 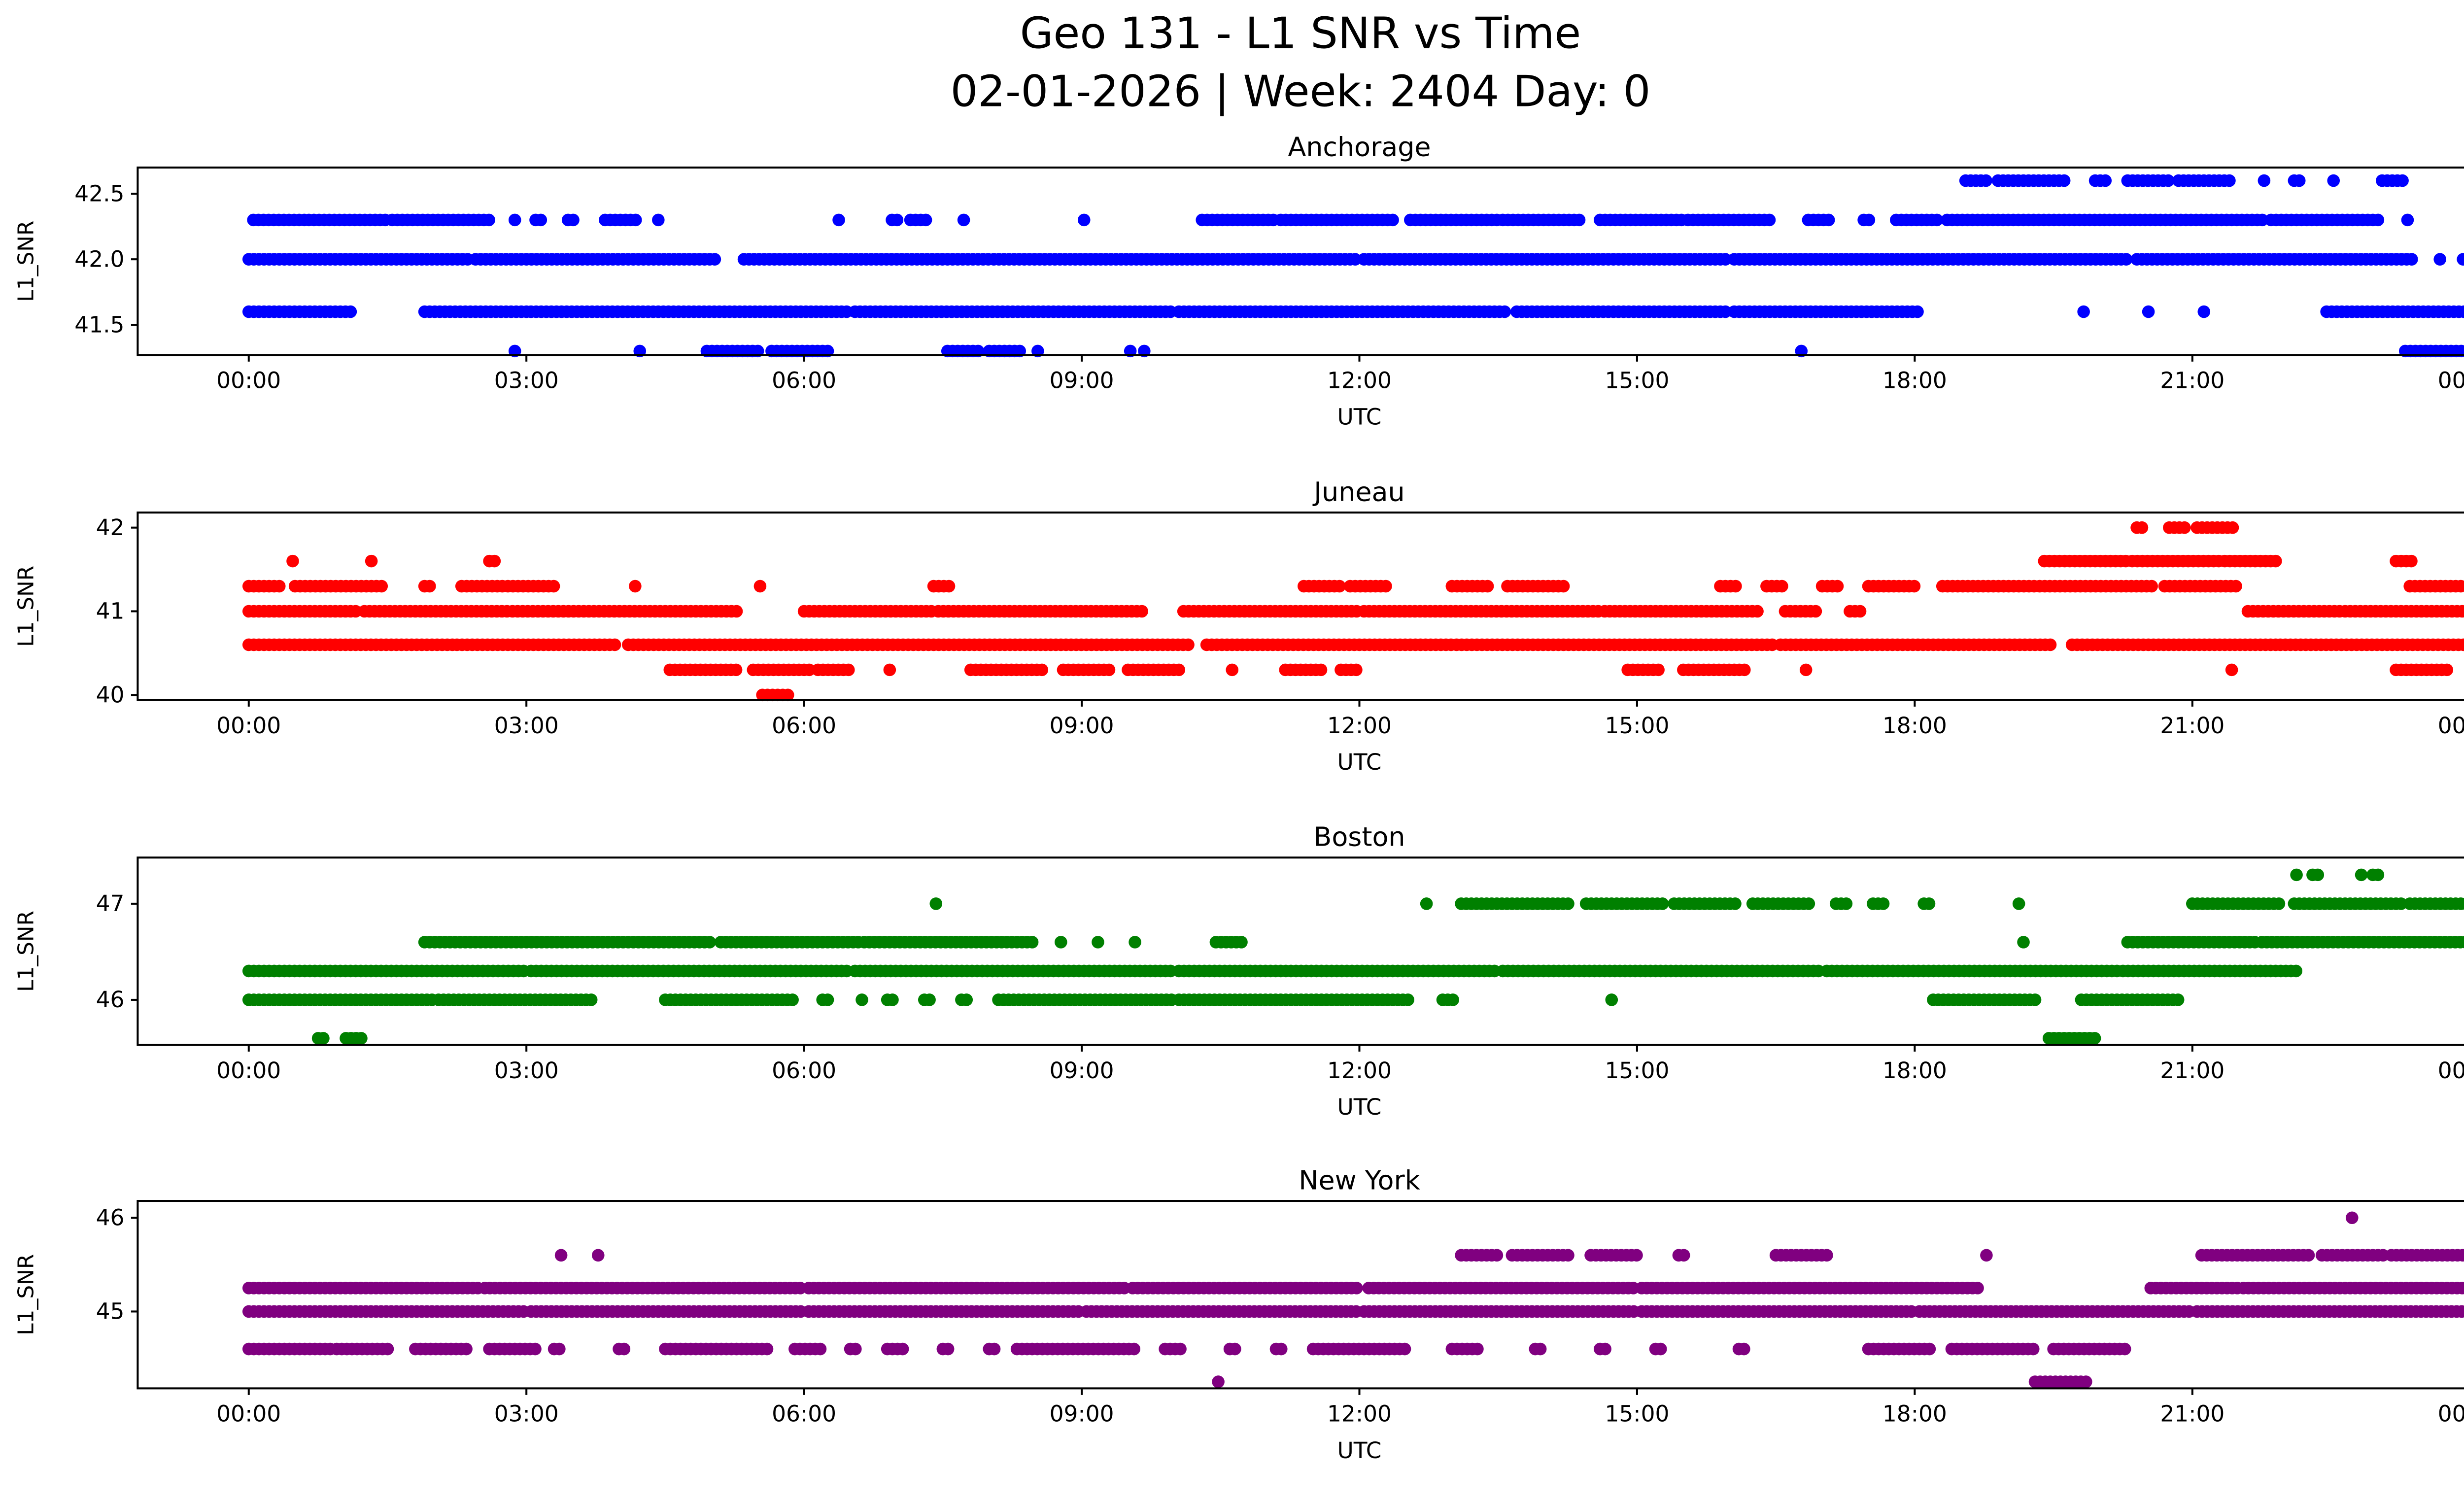 What do you see at coordinates (1358, 492) in the screenshot?
I see `subplot-title: Juneau` at bounding box center [1358, 492].